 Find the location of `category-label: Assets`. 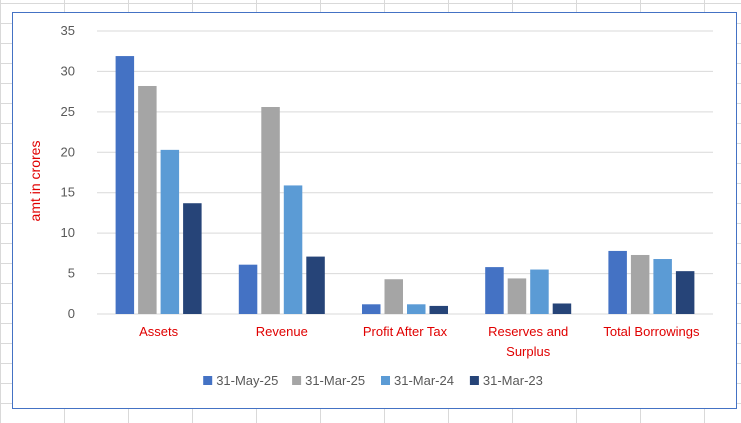

category-label: Assets is located at coordinates (159, 331).